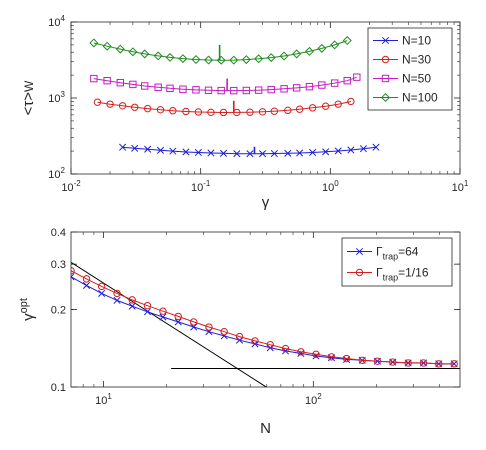 This screenshot has height=450, width=486. What do you see at coordinates (201, 186) in the screenshot?
I see `x-tick-label: 10⁻¹` at bounding box center [201, 186].